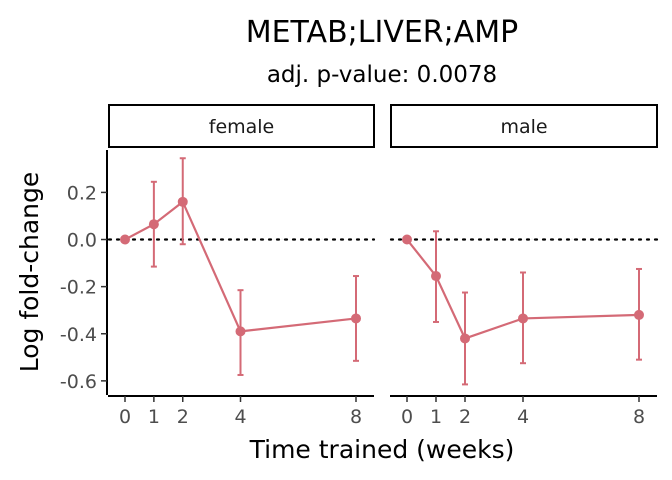  I want to click on y-tick-label: -0.6, so click(78, 382).